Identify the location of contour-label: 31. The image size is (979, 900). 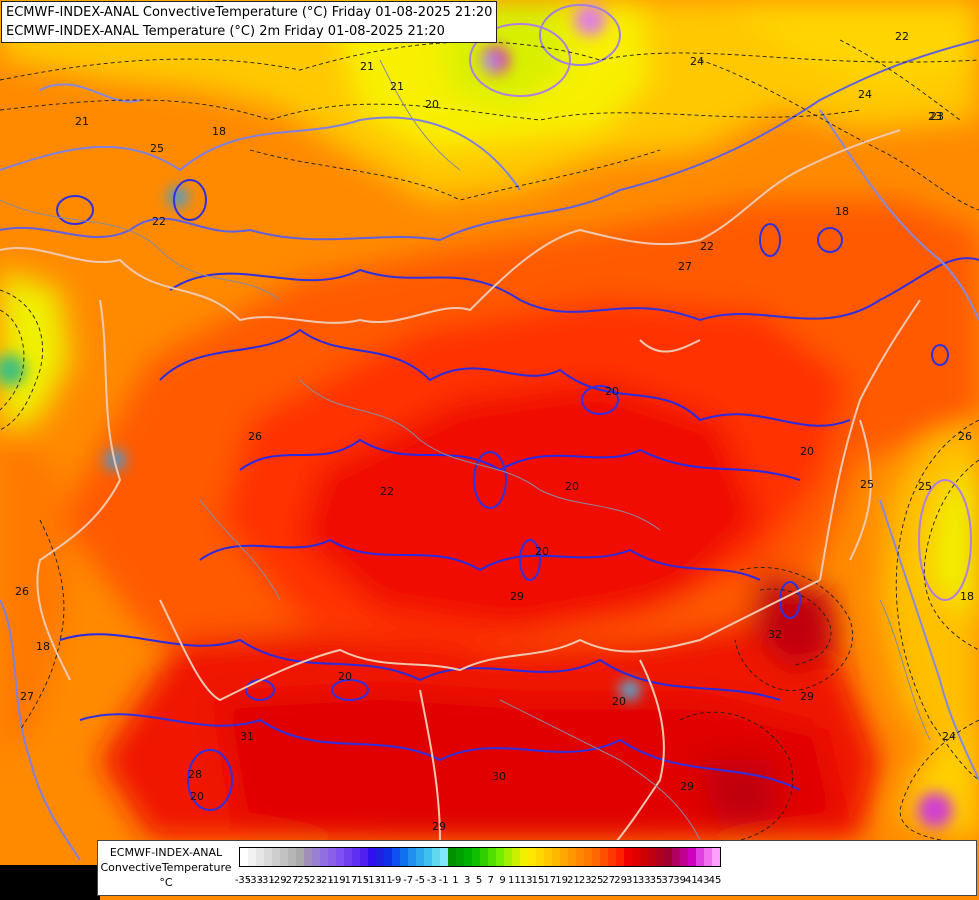
(247, 736).